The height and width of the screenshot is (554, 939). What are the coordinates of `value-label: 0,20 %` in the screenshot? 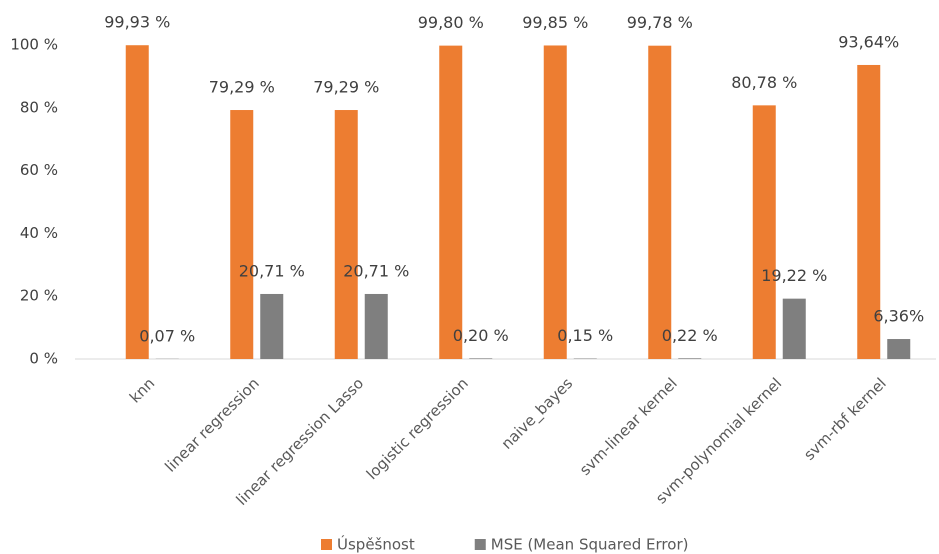 It's located at (481, 335).